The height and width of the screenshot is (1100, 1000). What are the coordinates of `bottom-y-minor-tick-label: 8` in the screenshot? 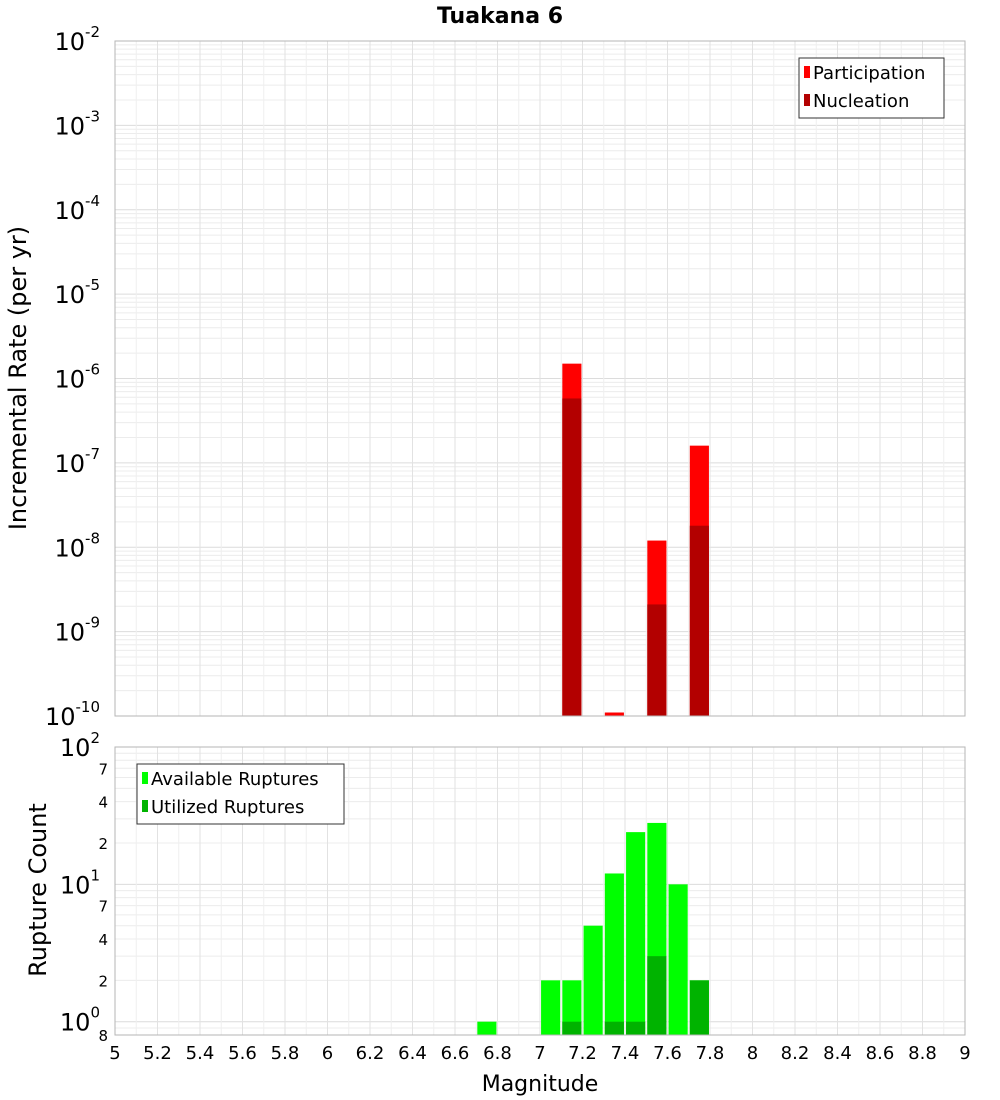 It's located at (103, 1036).